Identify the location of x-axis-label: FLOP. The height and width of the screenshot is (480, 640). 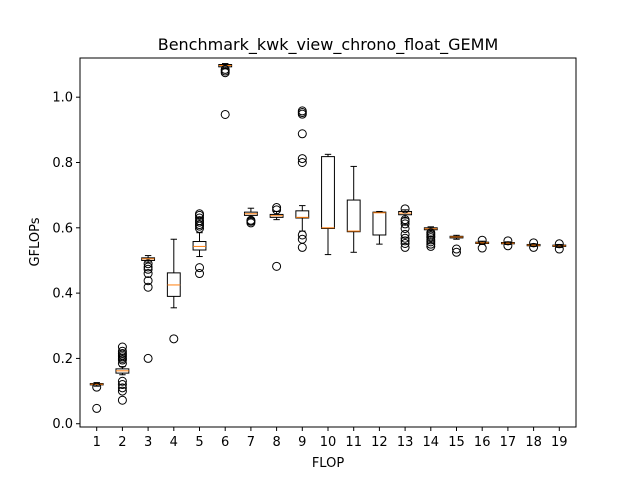
(328, 463).